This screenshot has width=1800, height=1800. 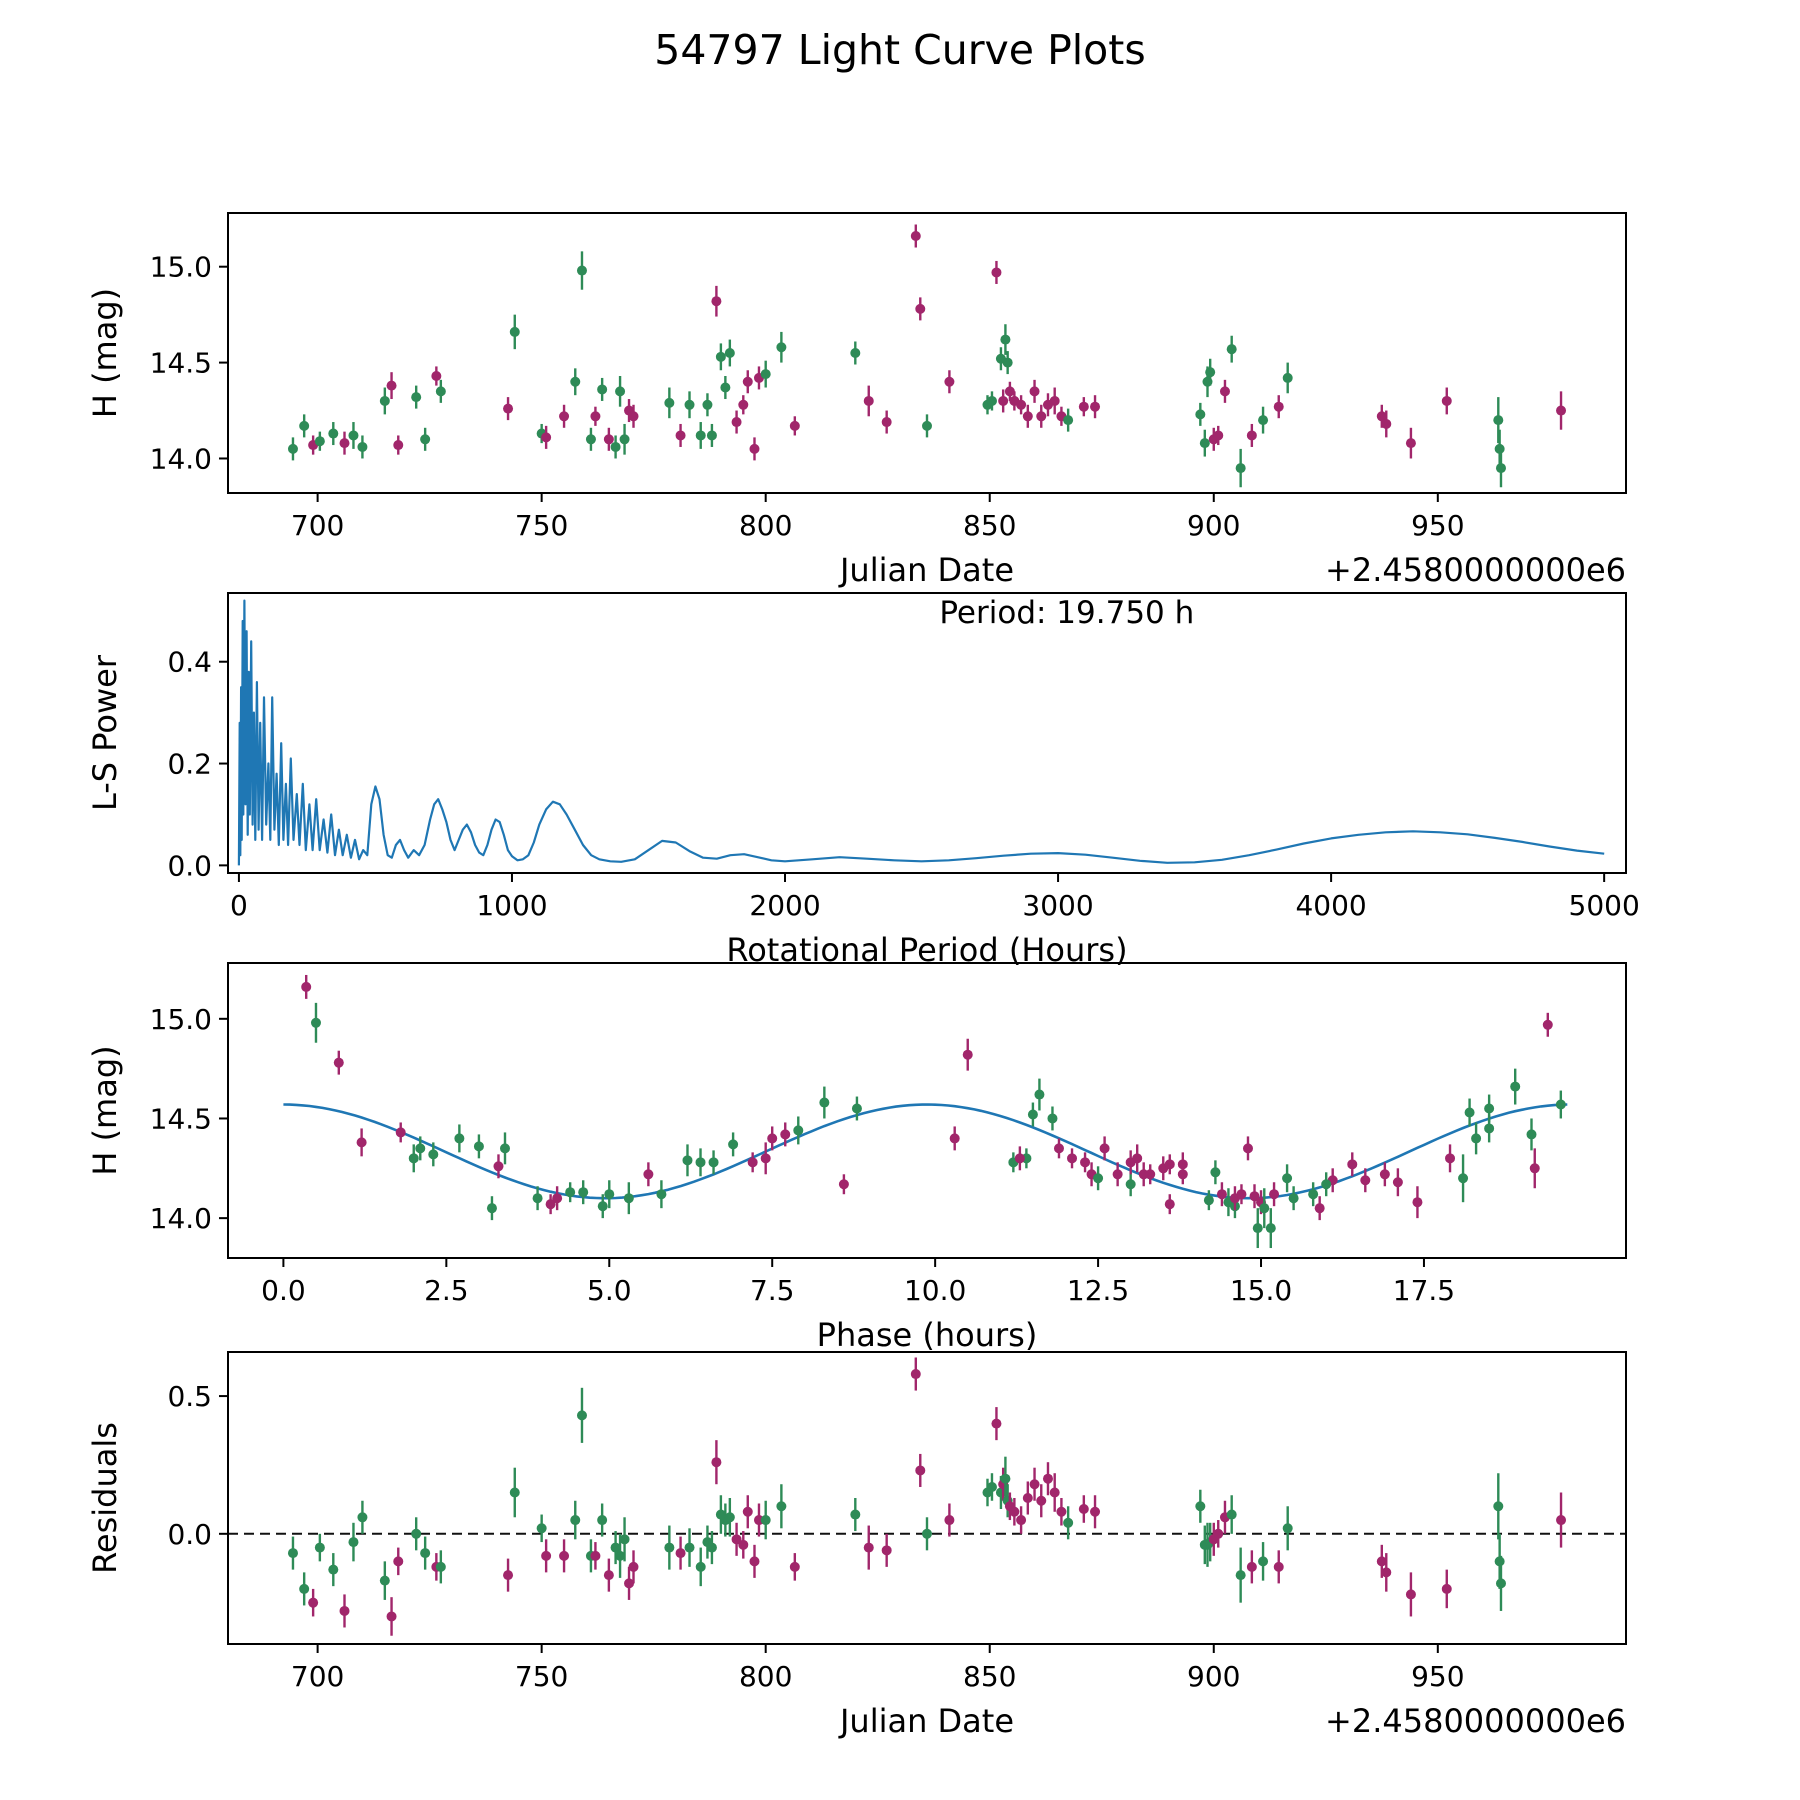 What do you see at coordinates (784, 905) in the screenshot?
I see `svg-text: 2000` at bounding box center [784, 905].